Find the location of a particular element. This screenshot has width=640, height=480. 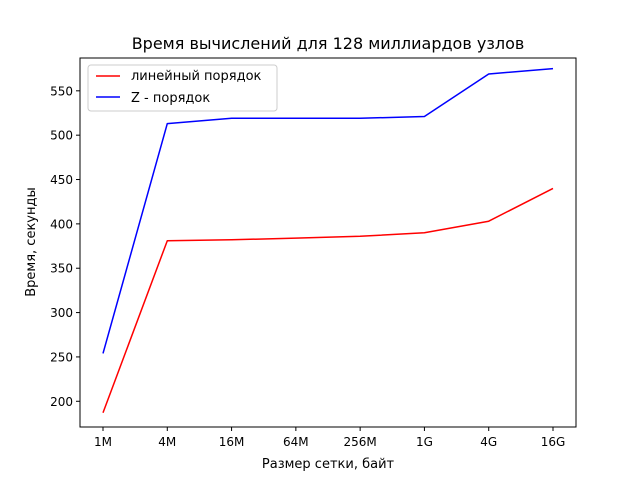

y-tick-label: 550 is located at coordinates (61, 91).